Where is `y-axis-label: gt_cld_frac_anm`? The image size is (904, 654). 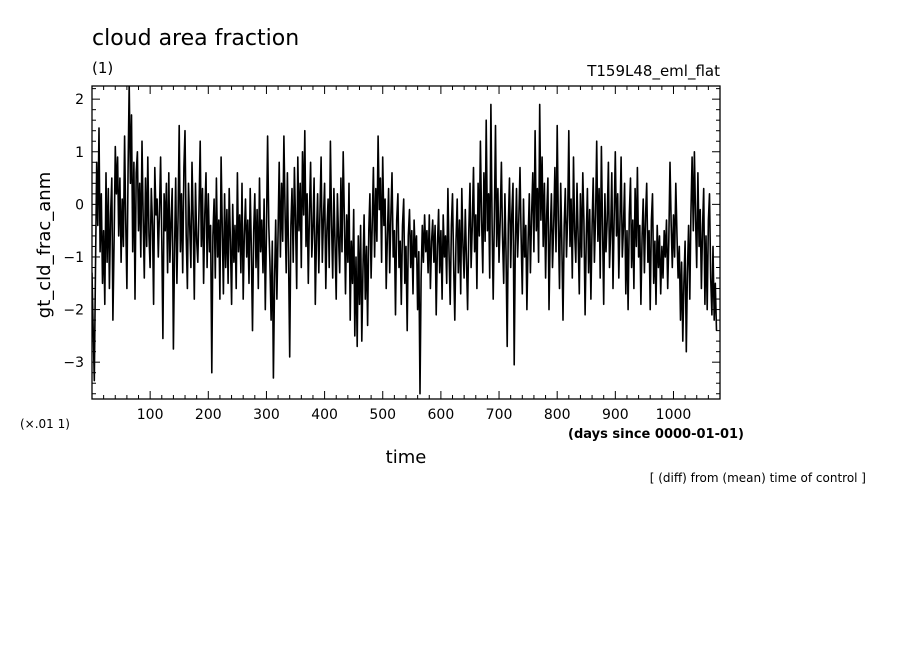
y-axis-label: gt_cld_frac_anm is located at coordinates (44, 245).